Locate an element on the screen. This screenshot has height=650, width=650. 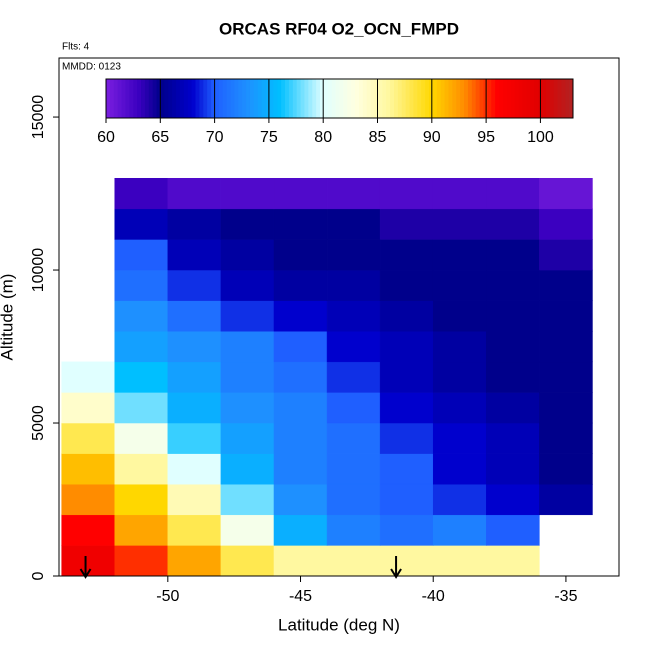
colorbar-tick-label: 95 is located at coordinates (486, 137).